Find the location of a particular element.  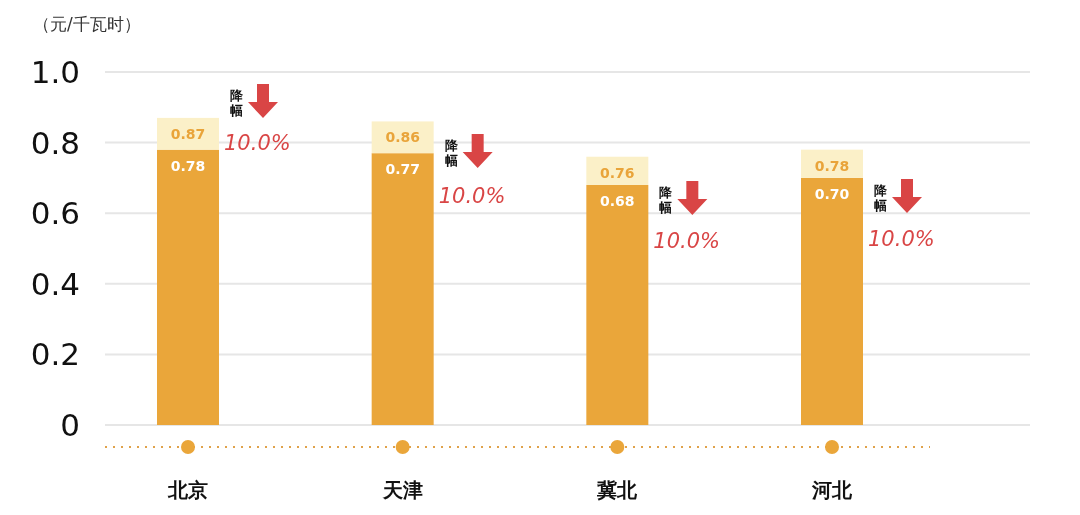

ytick: 0.8 is located at coordinates (55, 142).